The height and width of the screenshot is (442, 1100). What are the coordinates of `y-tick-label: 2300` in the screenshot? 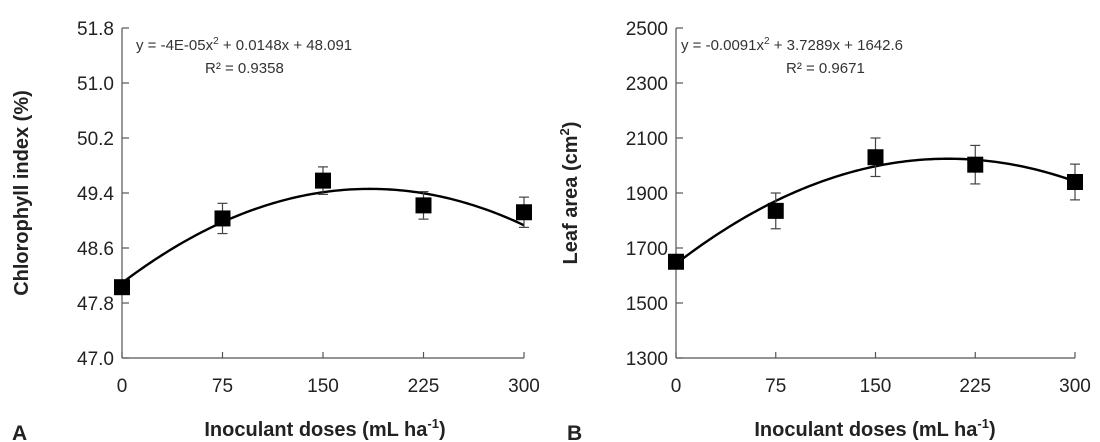 It's located at (647, 84).